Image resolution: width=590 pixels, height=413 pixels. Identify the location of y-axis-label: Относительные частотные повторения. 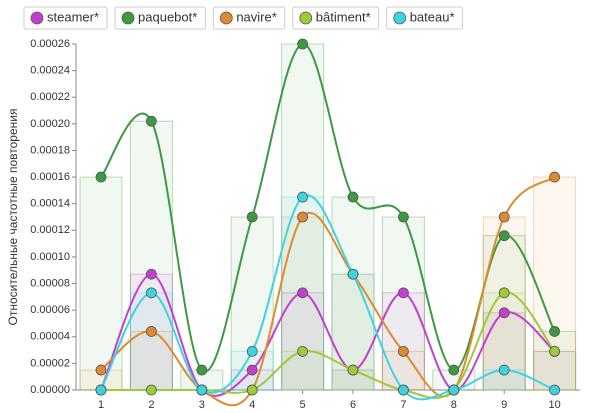
(13, 217).